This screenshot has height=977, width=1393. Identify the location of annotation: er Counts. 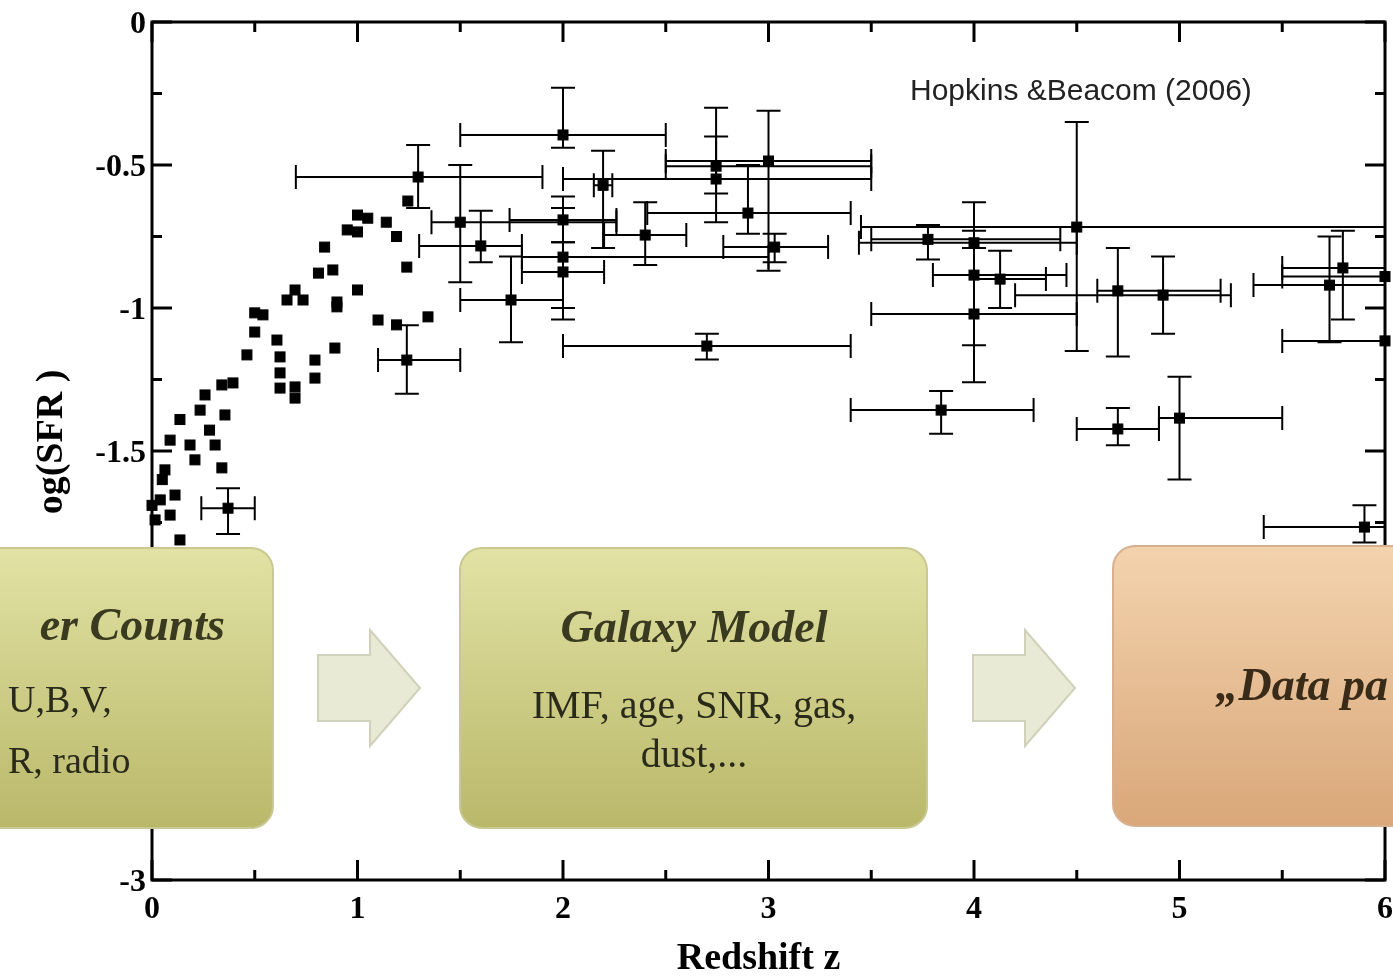
(132, 624).